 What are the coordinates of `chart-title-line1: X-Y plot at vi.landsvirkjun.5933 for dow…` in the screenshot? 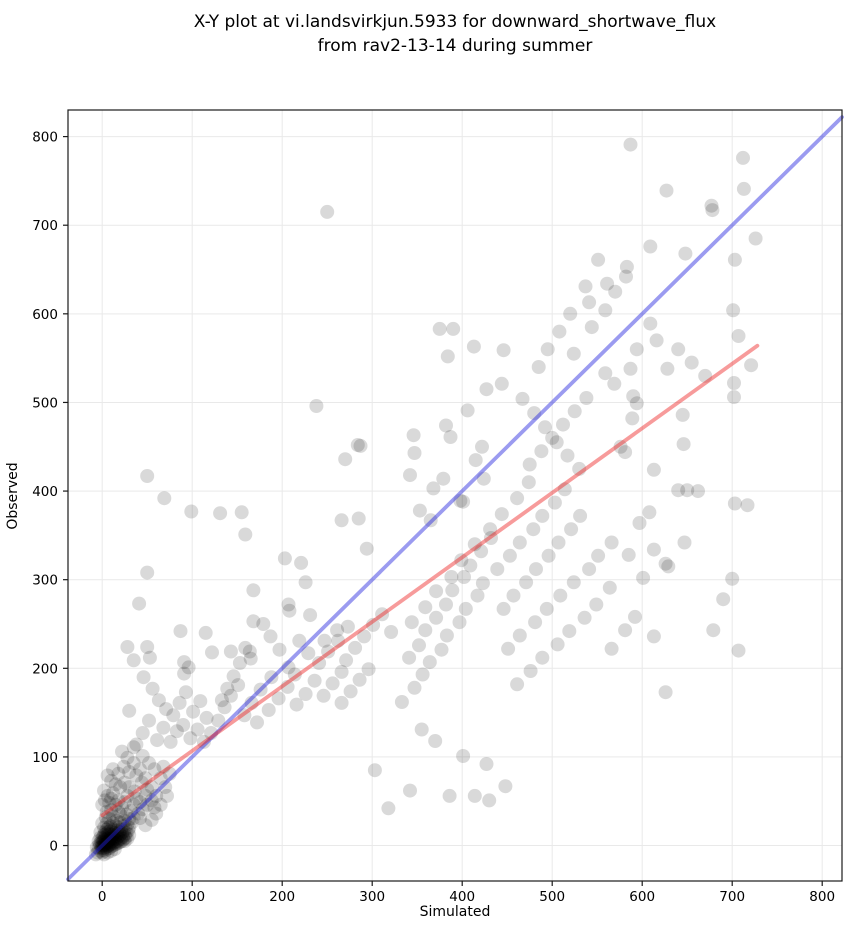 It's located at (455, 22).